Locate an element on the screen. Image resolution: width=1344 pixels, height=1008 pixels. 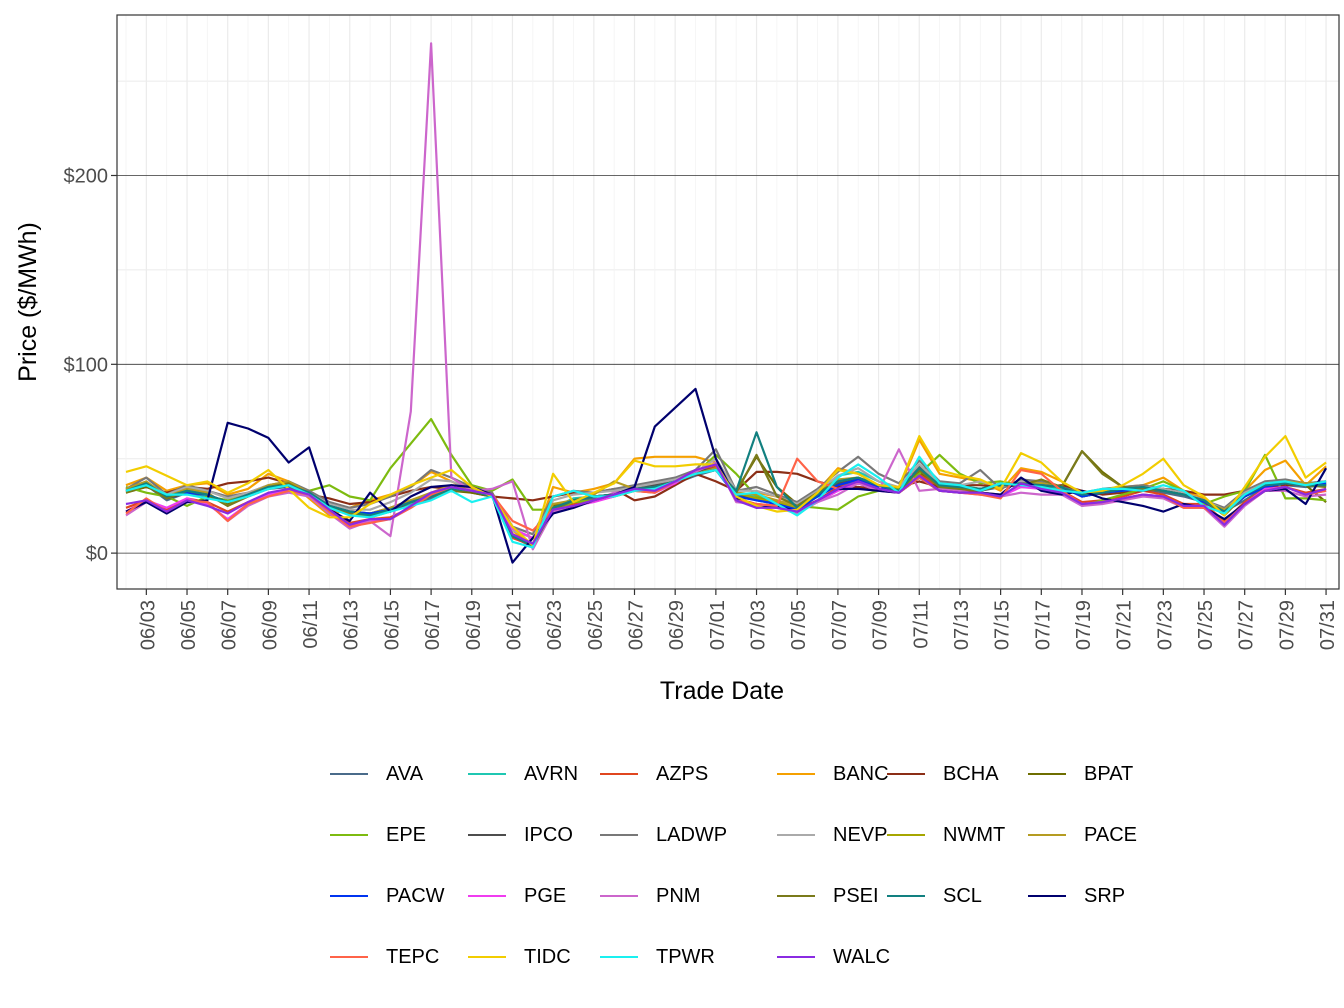
x-tick-label: 07/21 is located at coordinates (1125, 625).